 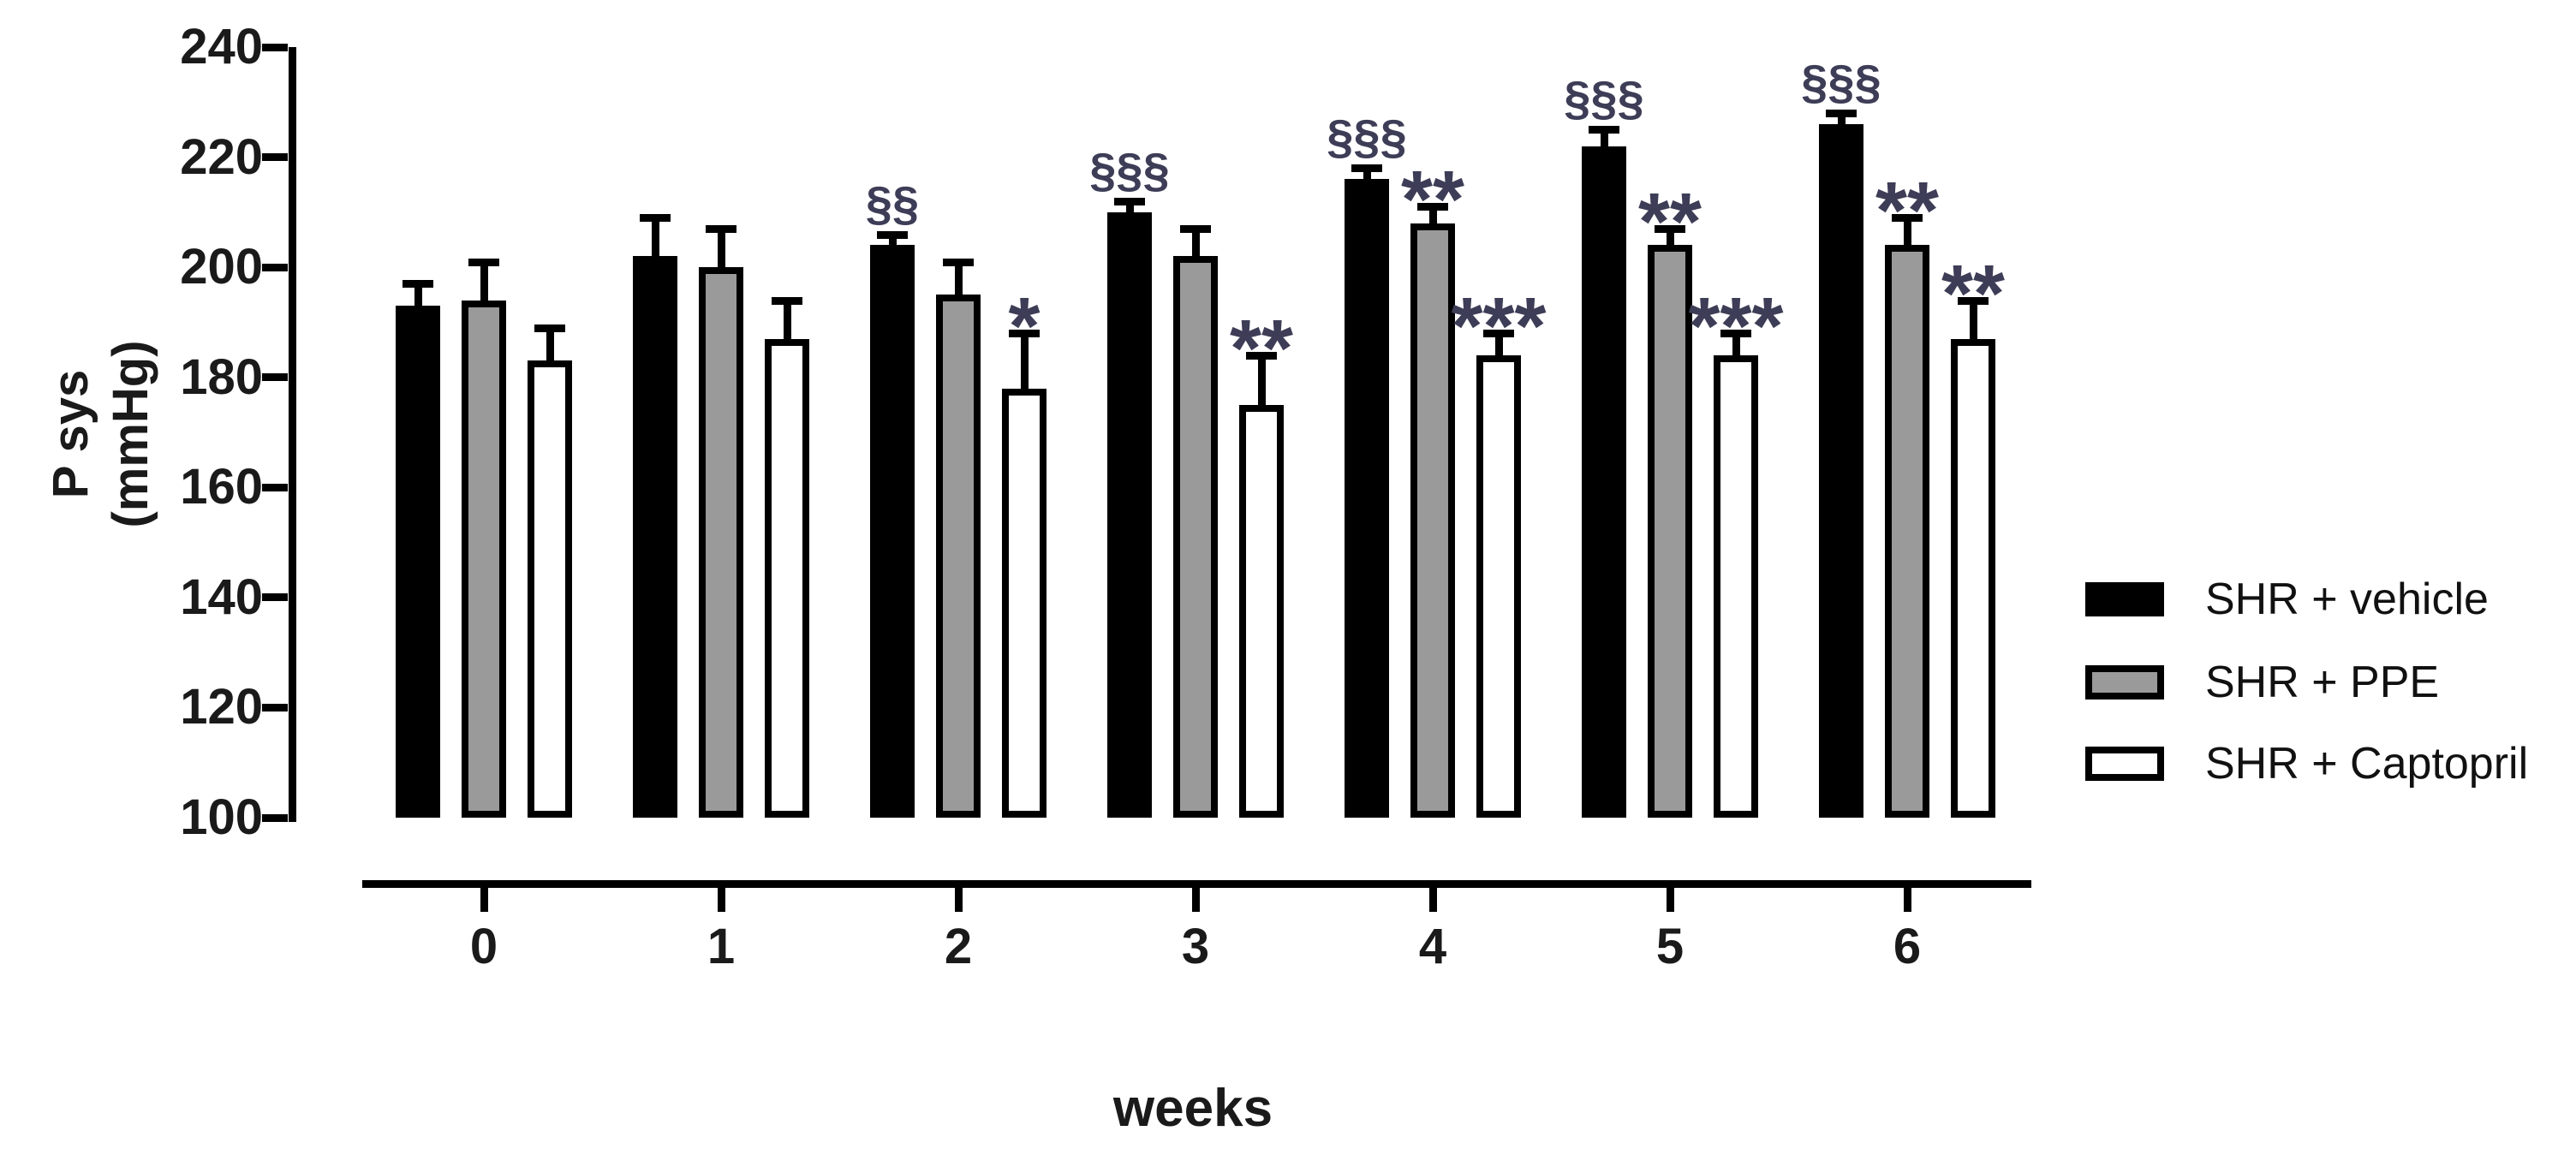 I want to click on annotation-shr-ppe-week-4: **, so click(x=1432, y=200).